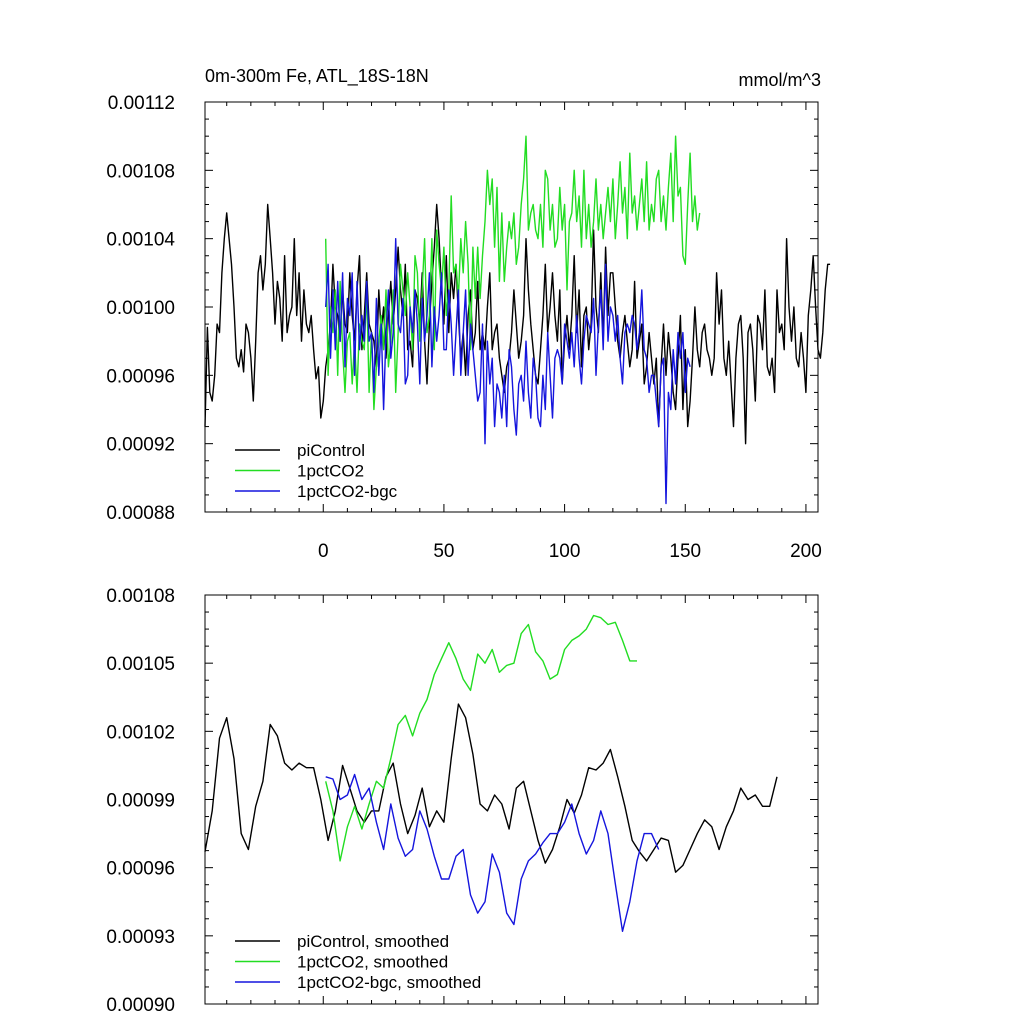  Describe the element at coordinates (492, 852) in the screenshot. I see `series-line-1pctco2-bgc-smoothed` at that location.